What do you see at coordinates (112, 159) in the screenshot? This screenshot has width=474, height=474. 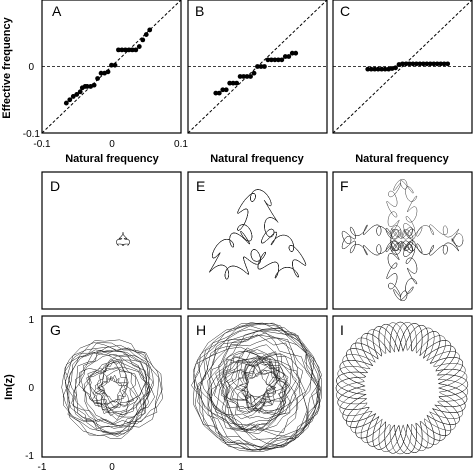 I see `xlabel-panel-a: Natural frequency` at bounding box center [112, 159].